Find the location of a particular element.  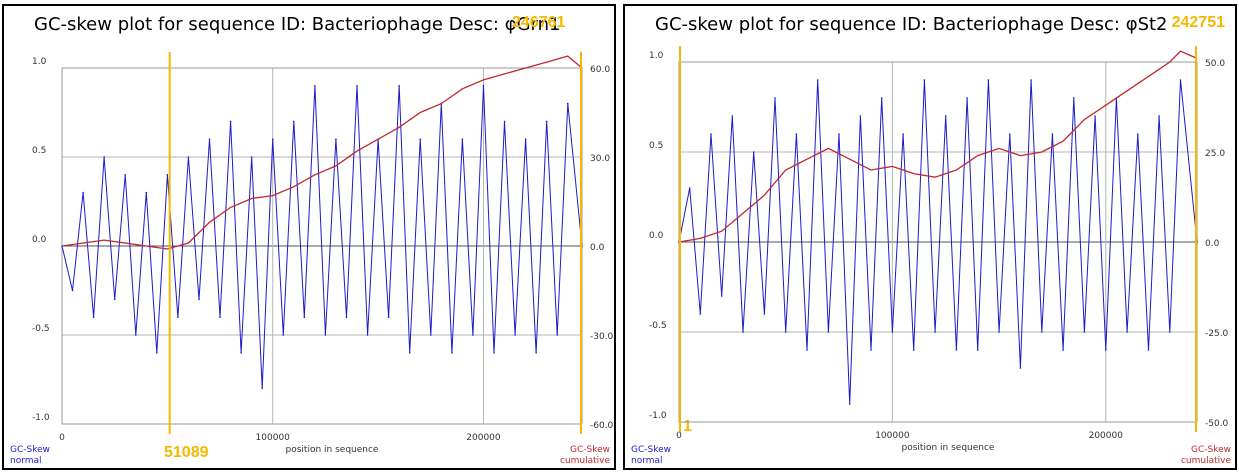

y-tick-right: 25.0 is located at coordinates (1215, 154).